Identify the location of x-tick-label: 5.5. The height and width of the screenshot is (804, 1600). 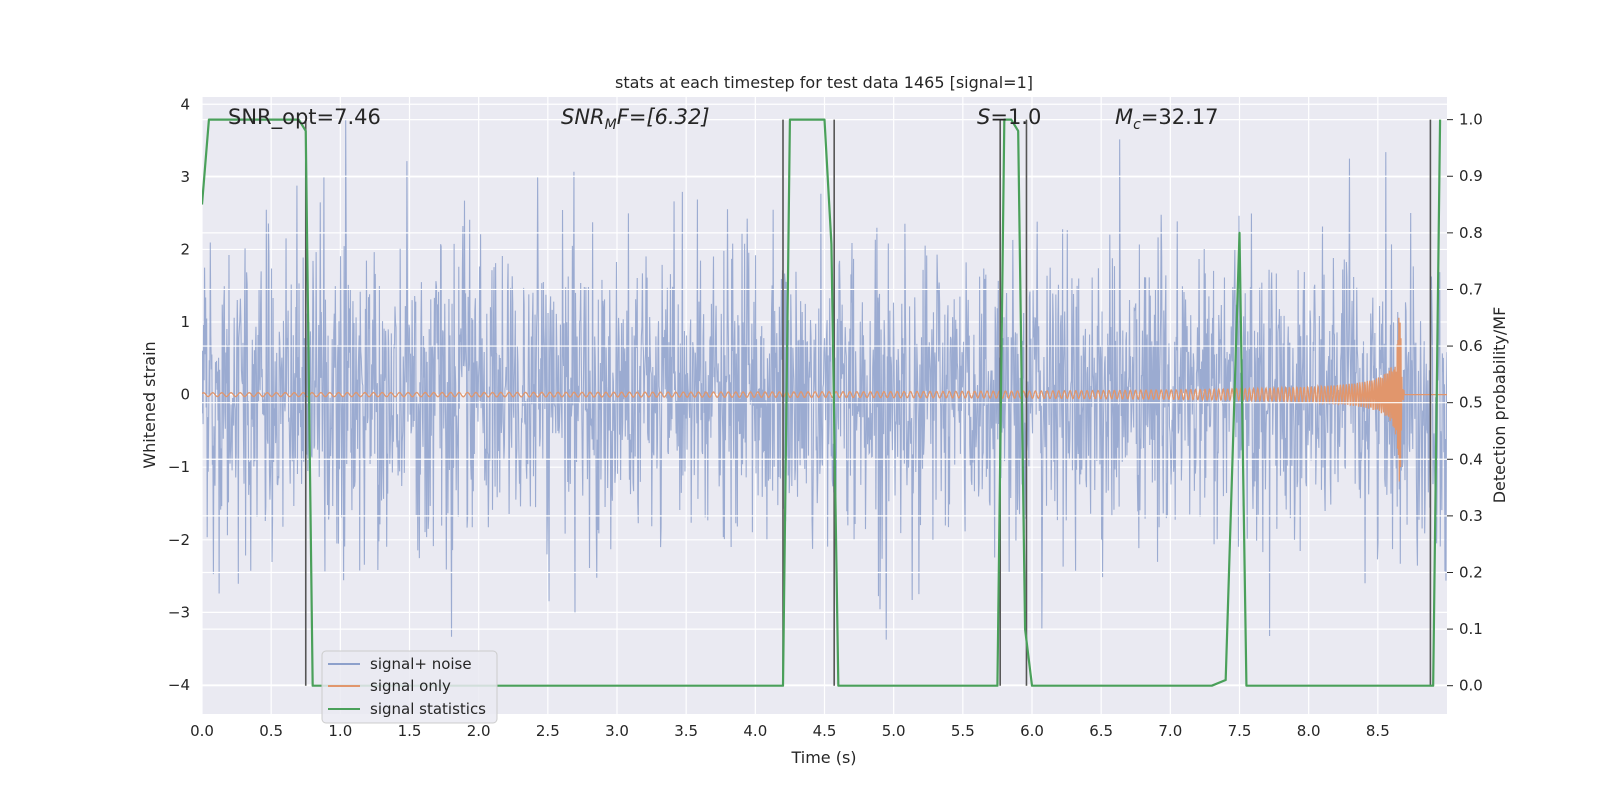
(963, 731).